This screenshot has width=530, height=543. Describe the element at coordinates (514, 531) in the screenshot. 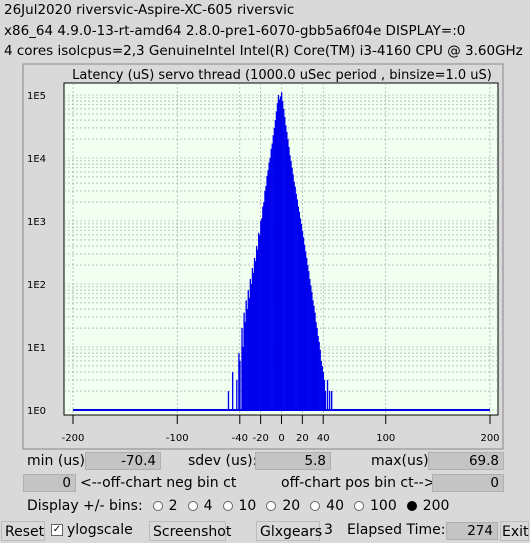

I see `exit-button: Exit` at that location.